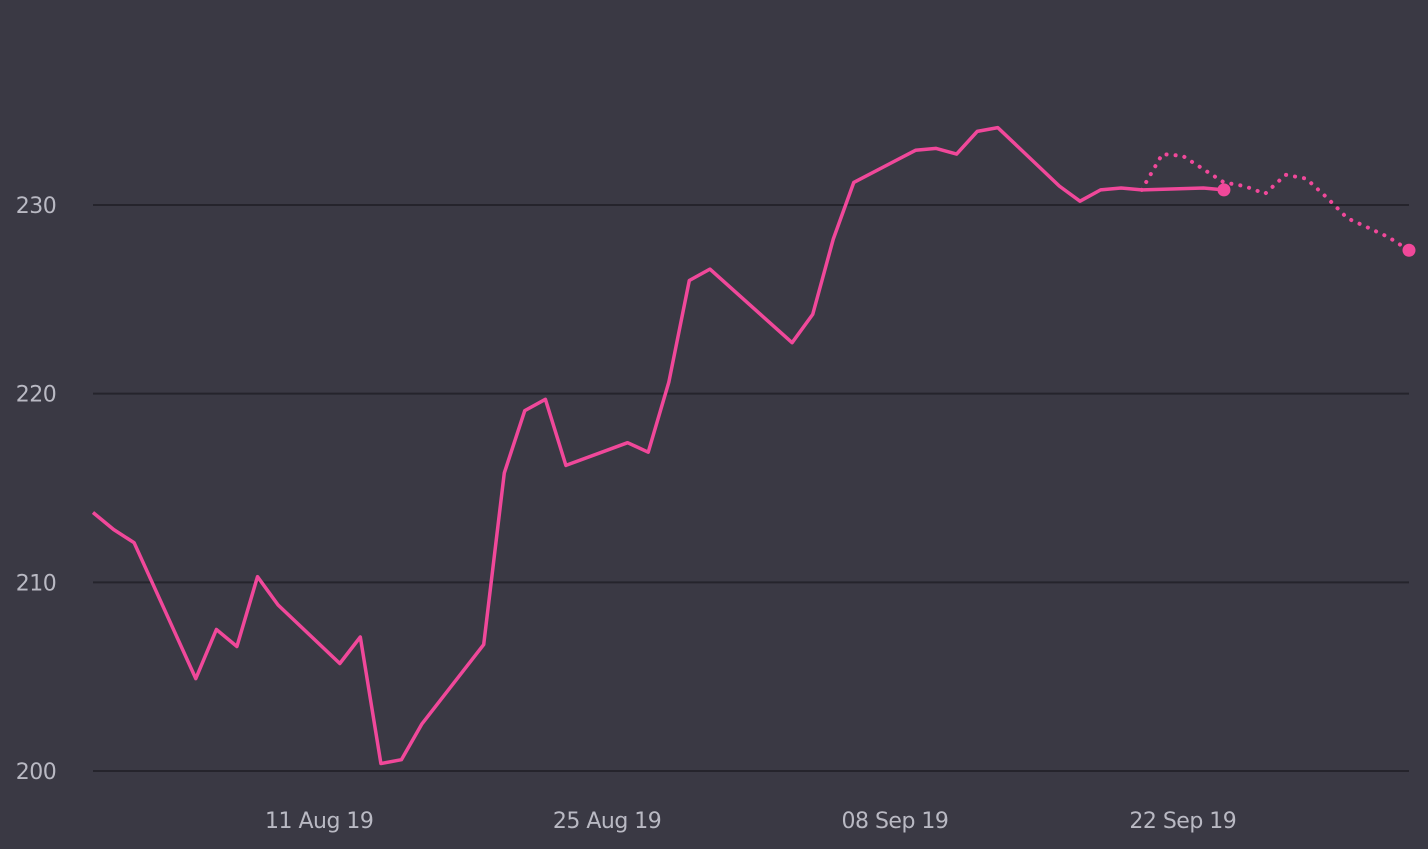  What do you see at coordinates (36, 489) in the screenshot?
I see `y-axis-tick-labels: 200 210 220 230` at bounding box center [36, 489].